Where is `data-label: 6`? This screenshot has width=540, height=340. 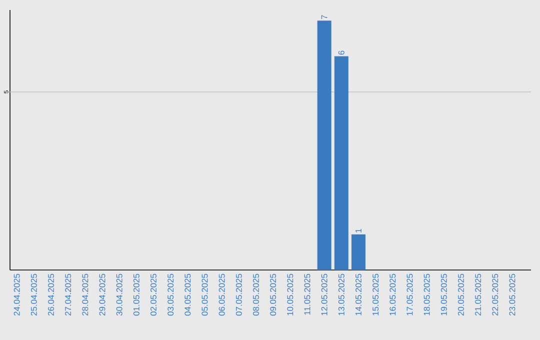 data-label: 6 is located at coordinates (341, 52).